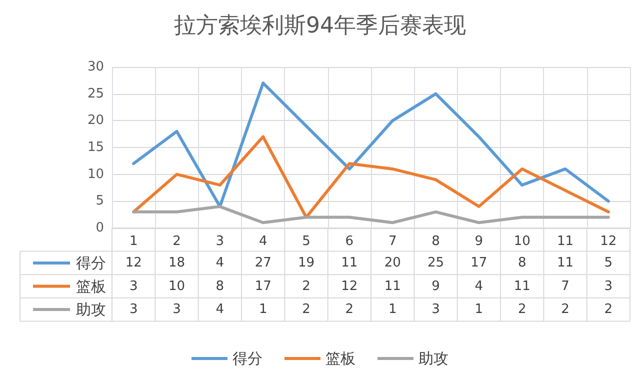  Describe the element at coordinates (100, 228) in the screenshot. I see `y-tick-label: 0` at that location.